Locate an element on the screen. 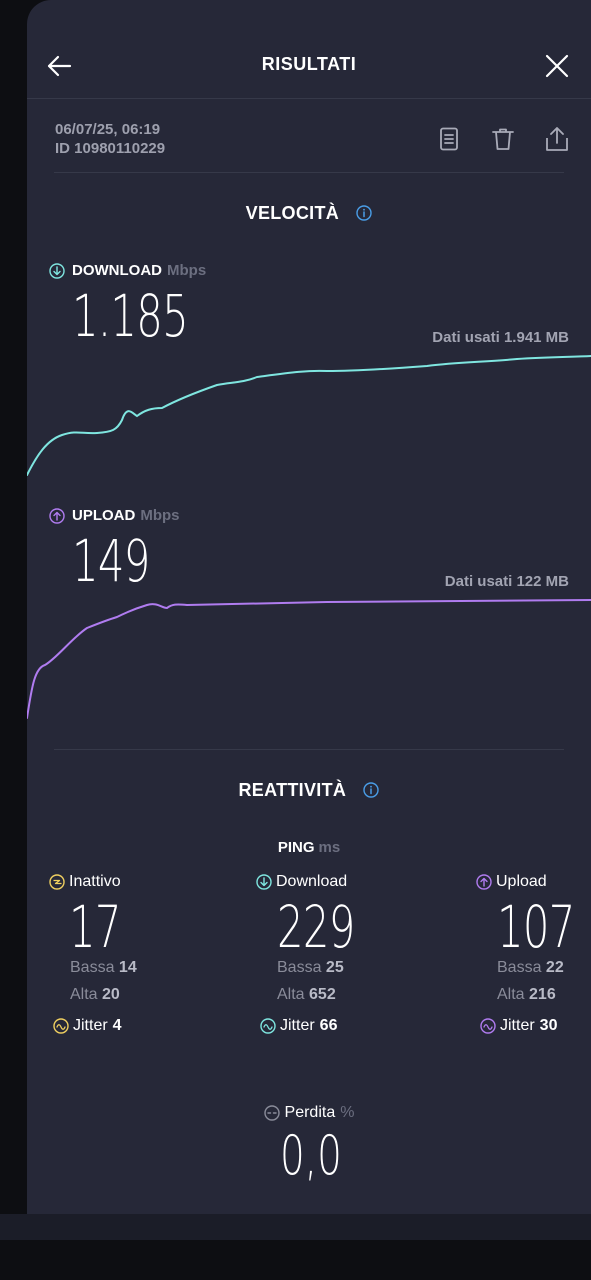  download-speed-line is located at coordinates (309, 415).